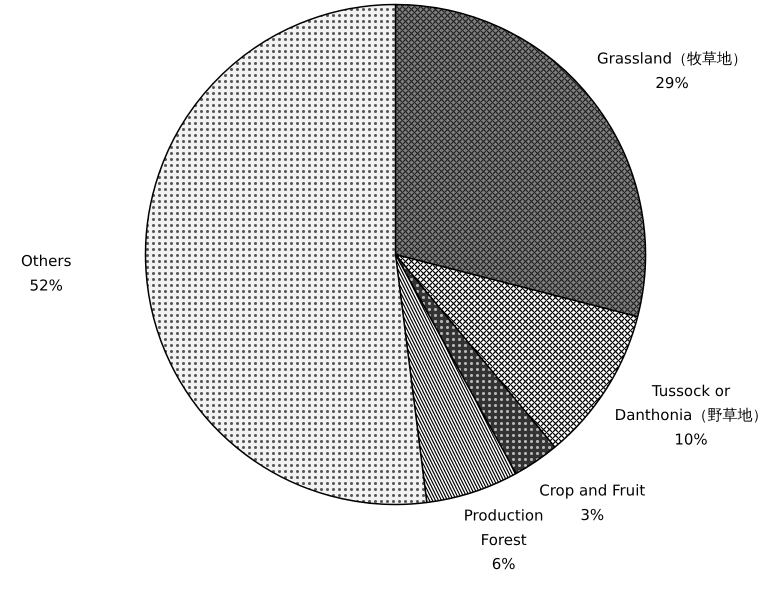 This screenshot has width=782, height=597. What do you see at coordinates (592, 515) in the screenshot?
I see `data-label: 3%` at bounding box center [592, 515].